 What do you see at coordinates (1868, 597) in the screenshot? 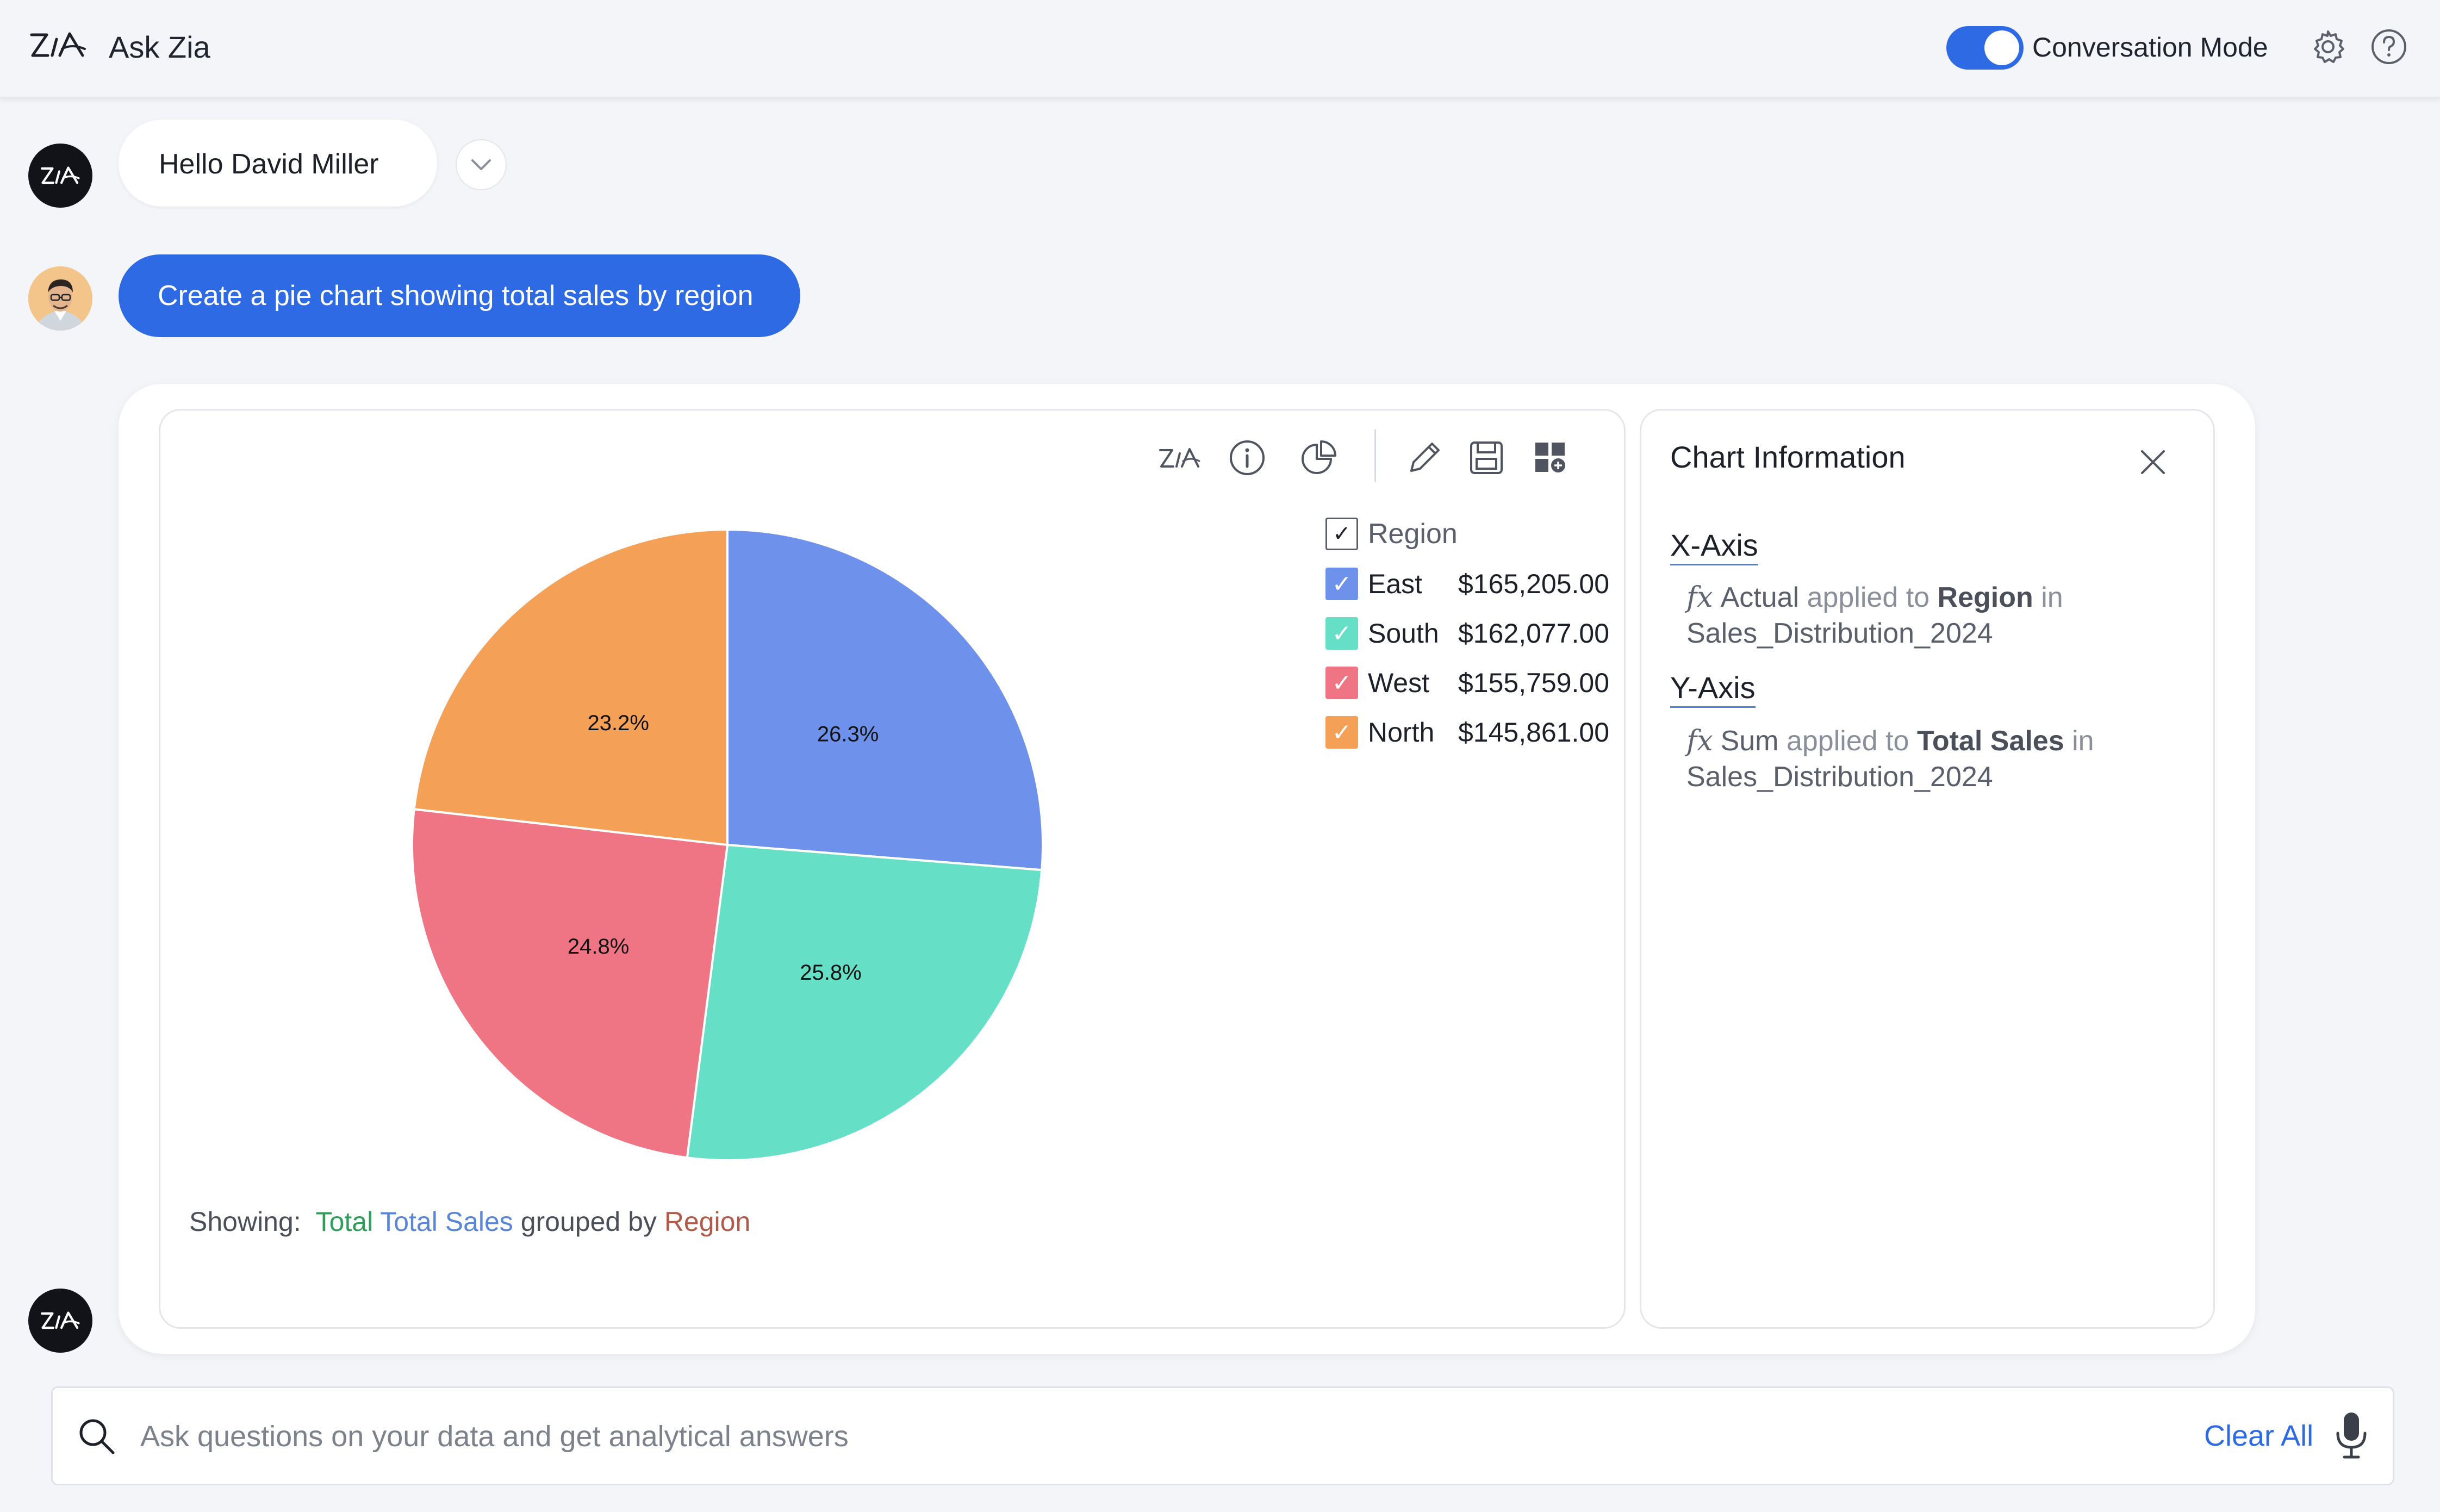
I see `x-axis-applied-to: applied to` at bounding box center [1868, 597].